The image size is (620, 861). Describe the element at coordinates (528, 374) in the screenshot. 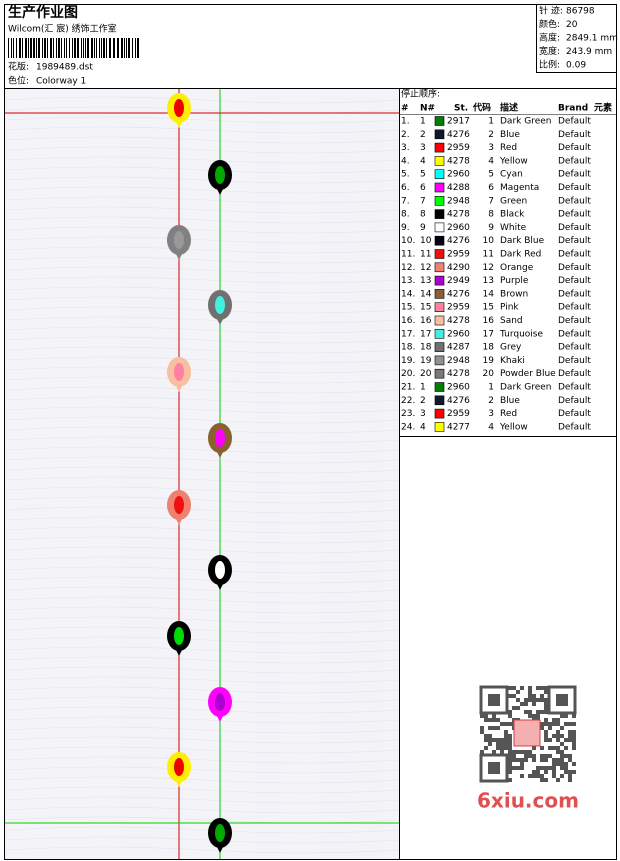

I see `description: Powder Blue` at that location.